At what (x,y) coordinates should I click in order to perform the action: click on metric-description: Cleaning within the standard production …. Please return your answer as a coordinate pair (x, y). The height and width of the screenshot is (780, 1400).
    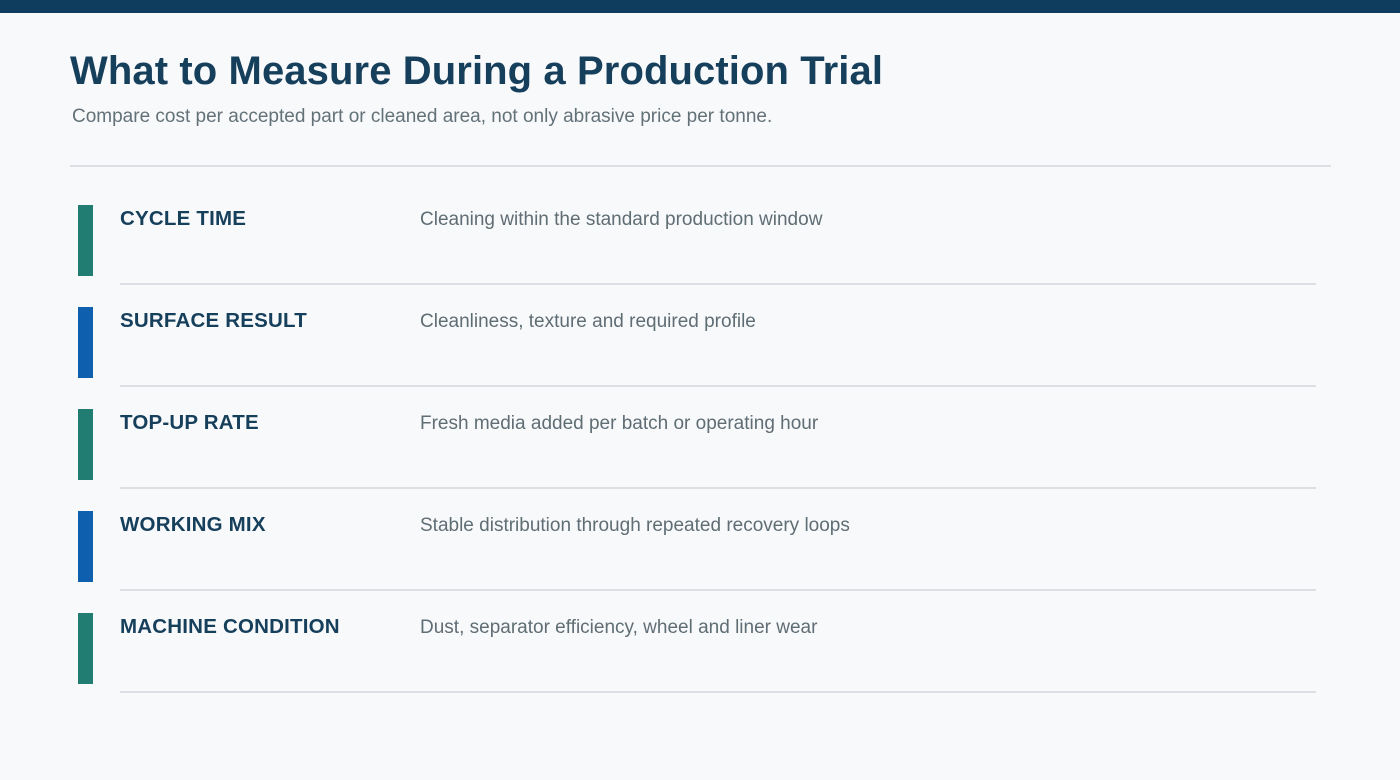
    Looking at the image, I should click on (621, 219).